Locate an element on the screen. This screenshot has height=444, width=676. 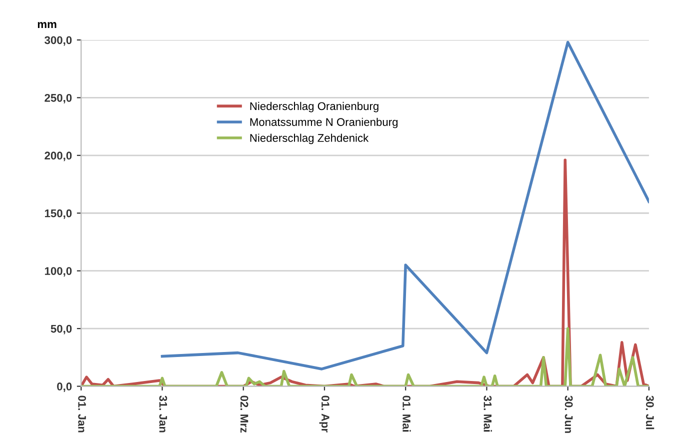
y-tick-label: 200,0 is located at coordinates (58, 157).